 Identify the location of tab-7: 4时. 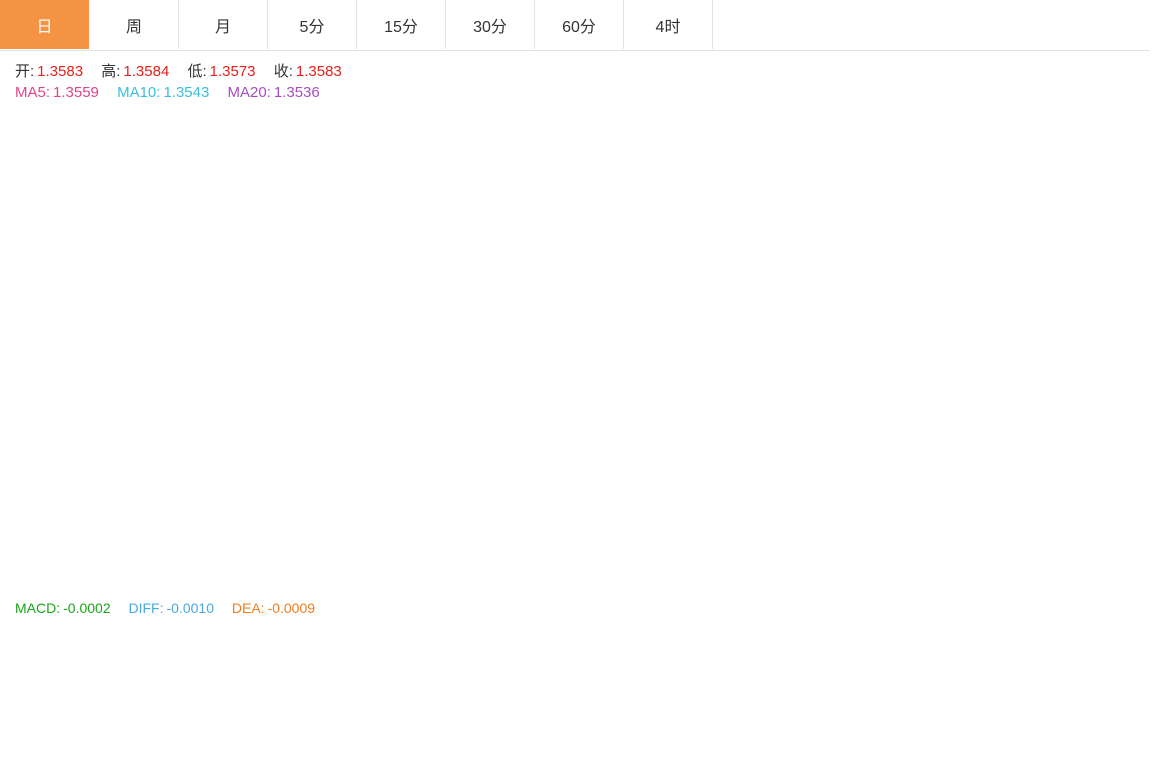
(668, 24).